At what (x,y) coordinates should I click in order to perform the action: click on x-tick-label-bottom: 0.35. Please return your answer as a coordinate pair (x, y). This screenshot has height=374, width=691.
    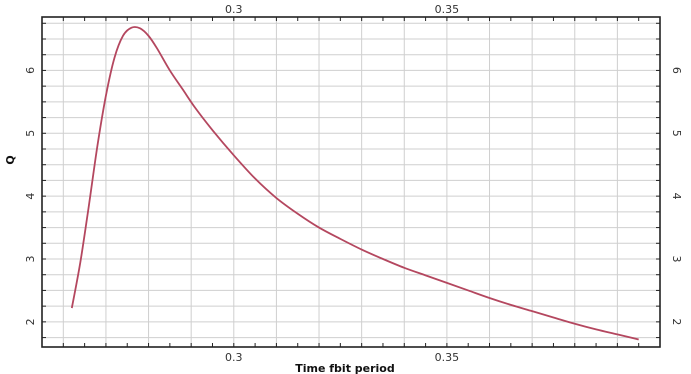
    Looking at the image, I should click on (447, 357).